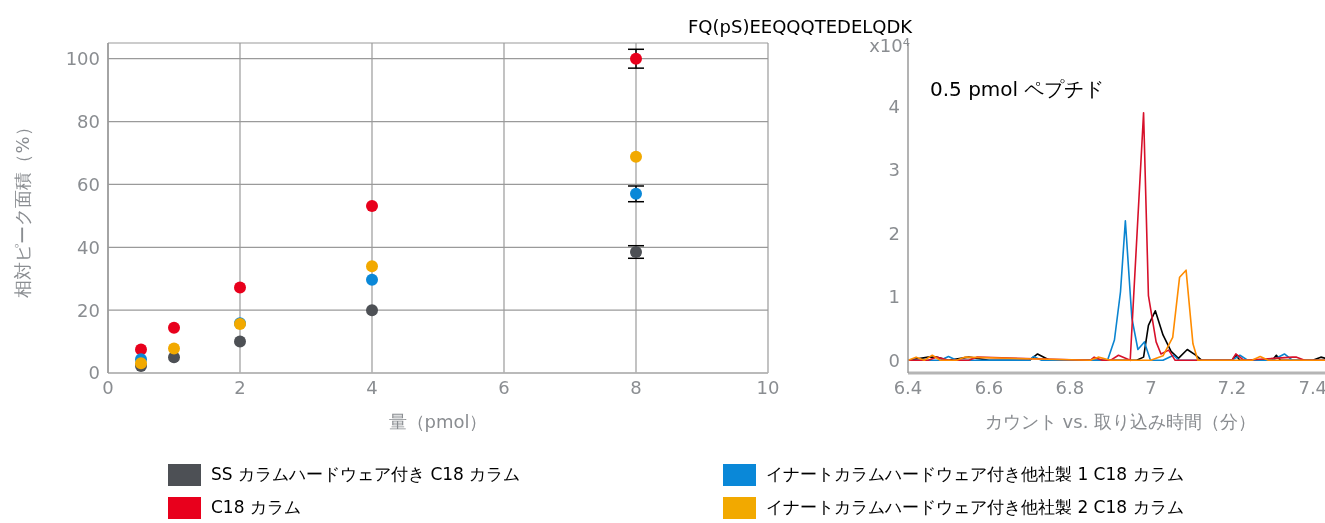 The height and width of the screenshot is (523, 1325). What do you see at coordinates (975, 474) in the screenshot?
I see `legend-label: イナートカラムハードウェア付き他社製 1 C18 カラム` at bounding box center [975, 474].